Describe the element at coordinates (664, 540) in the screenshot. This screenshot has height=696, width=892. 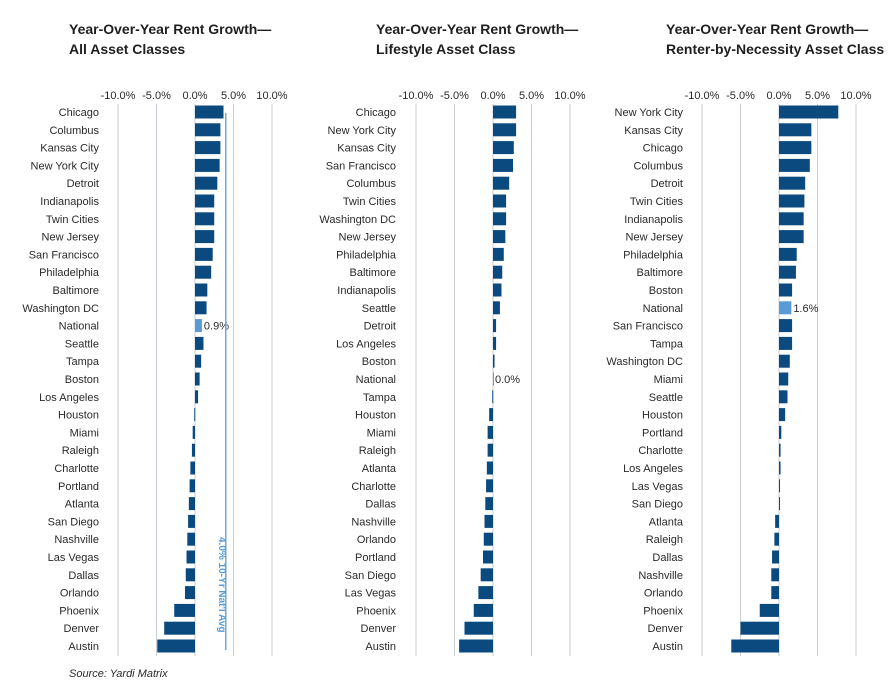
I see `category-label-raleigh: Raleigh` at that location.